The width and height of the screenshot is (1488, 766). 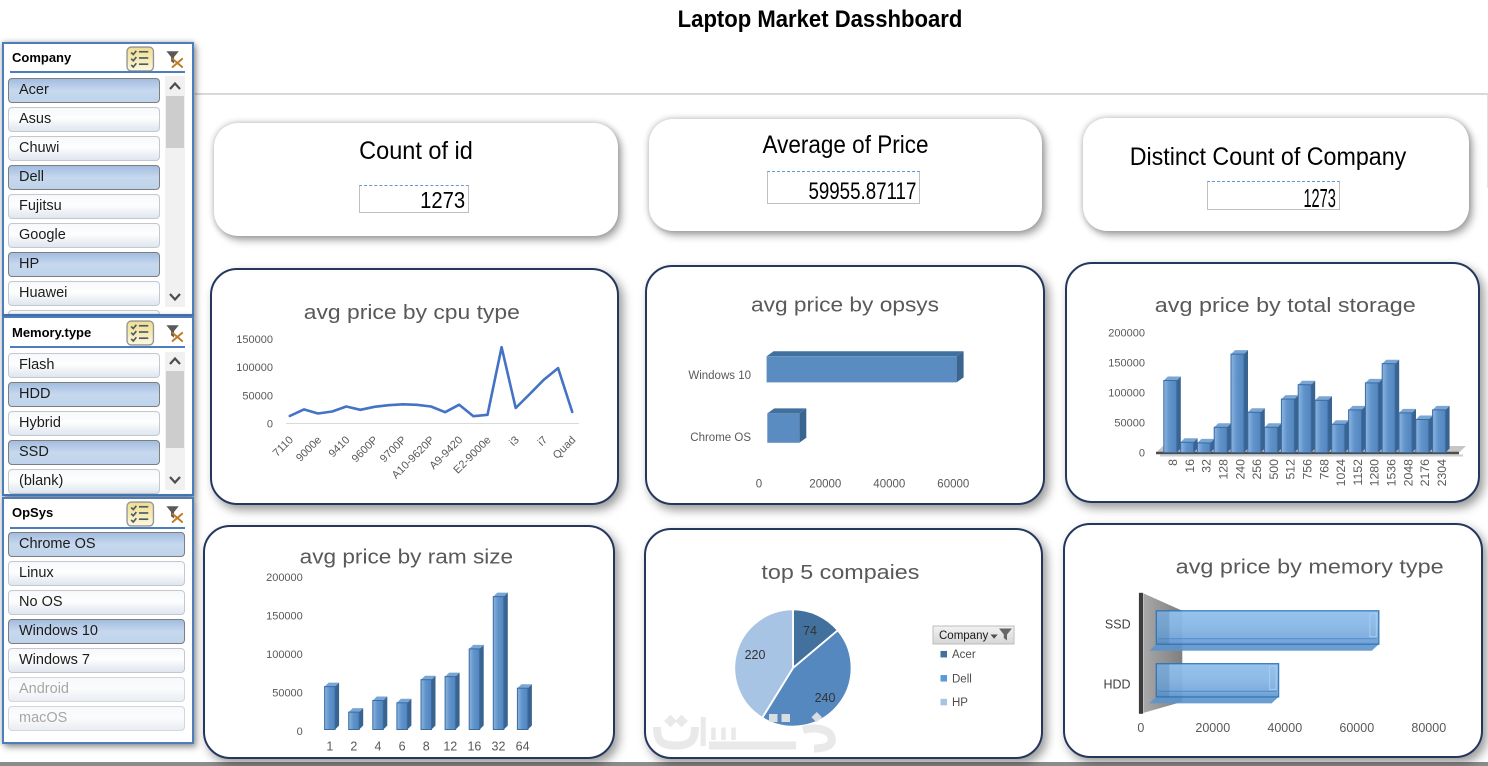 I want to click on svg-text: avg price by cpu type, so click(x=412, y=313).